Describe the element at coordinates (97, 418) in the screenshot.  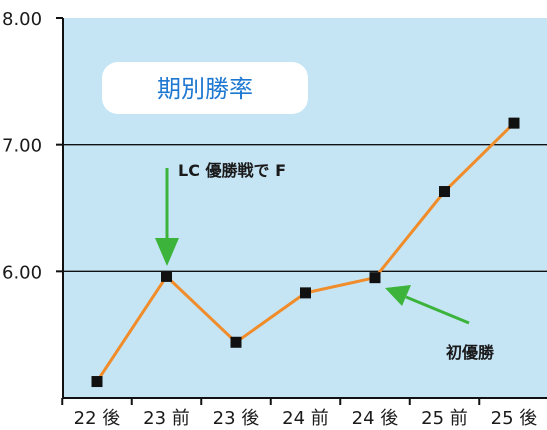
I see `x-tick-label: 22 後` at that location.